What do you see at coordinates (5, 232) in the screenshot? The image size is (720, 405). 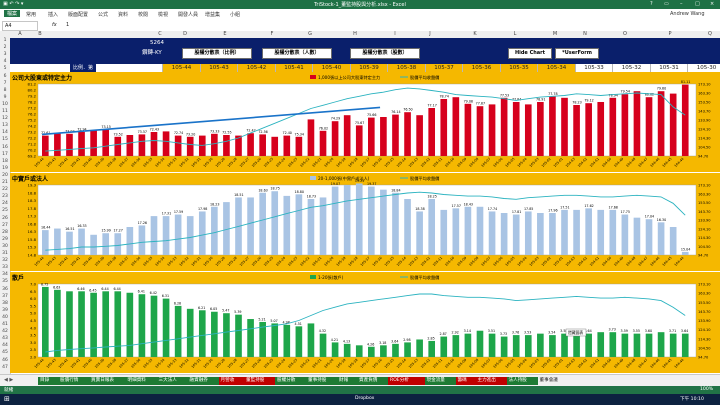 I see `row-header: 28` at bounding box center [5, 232].